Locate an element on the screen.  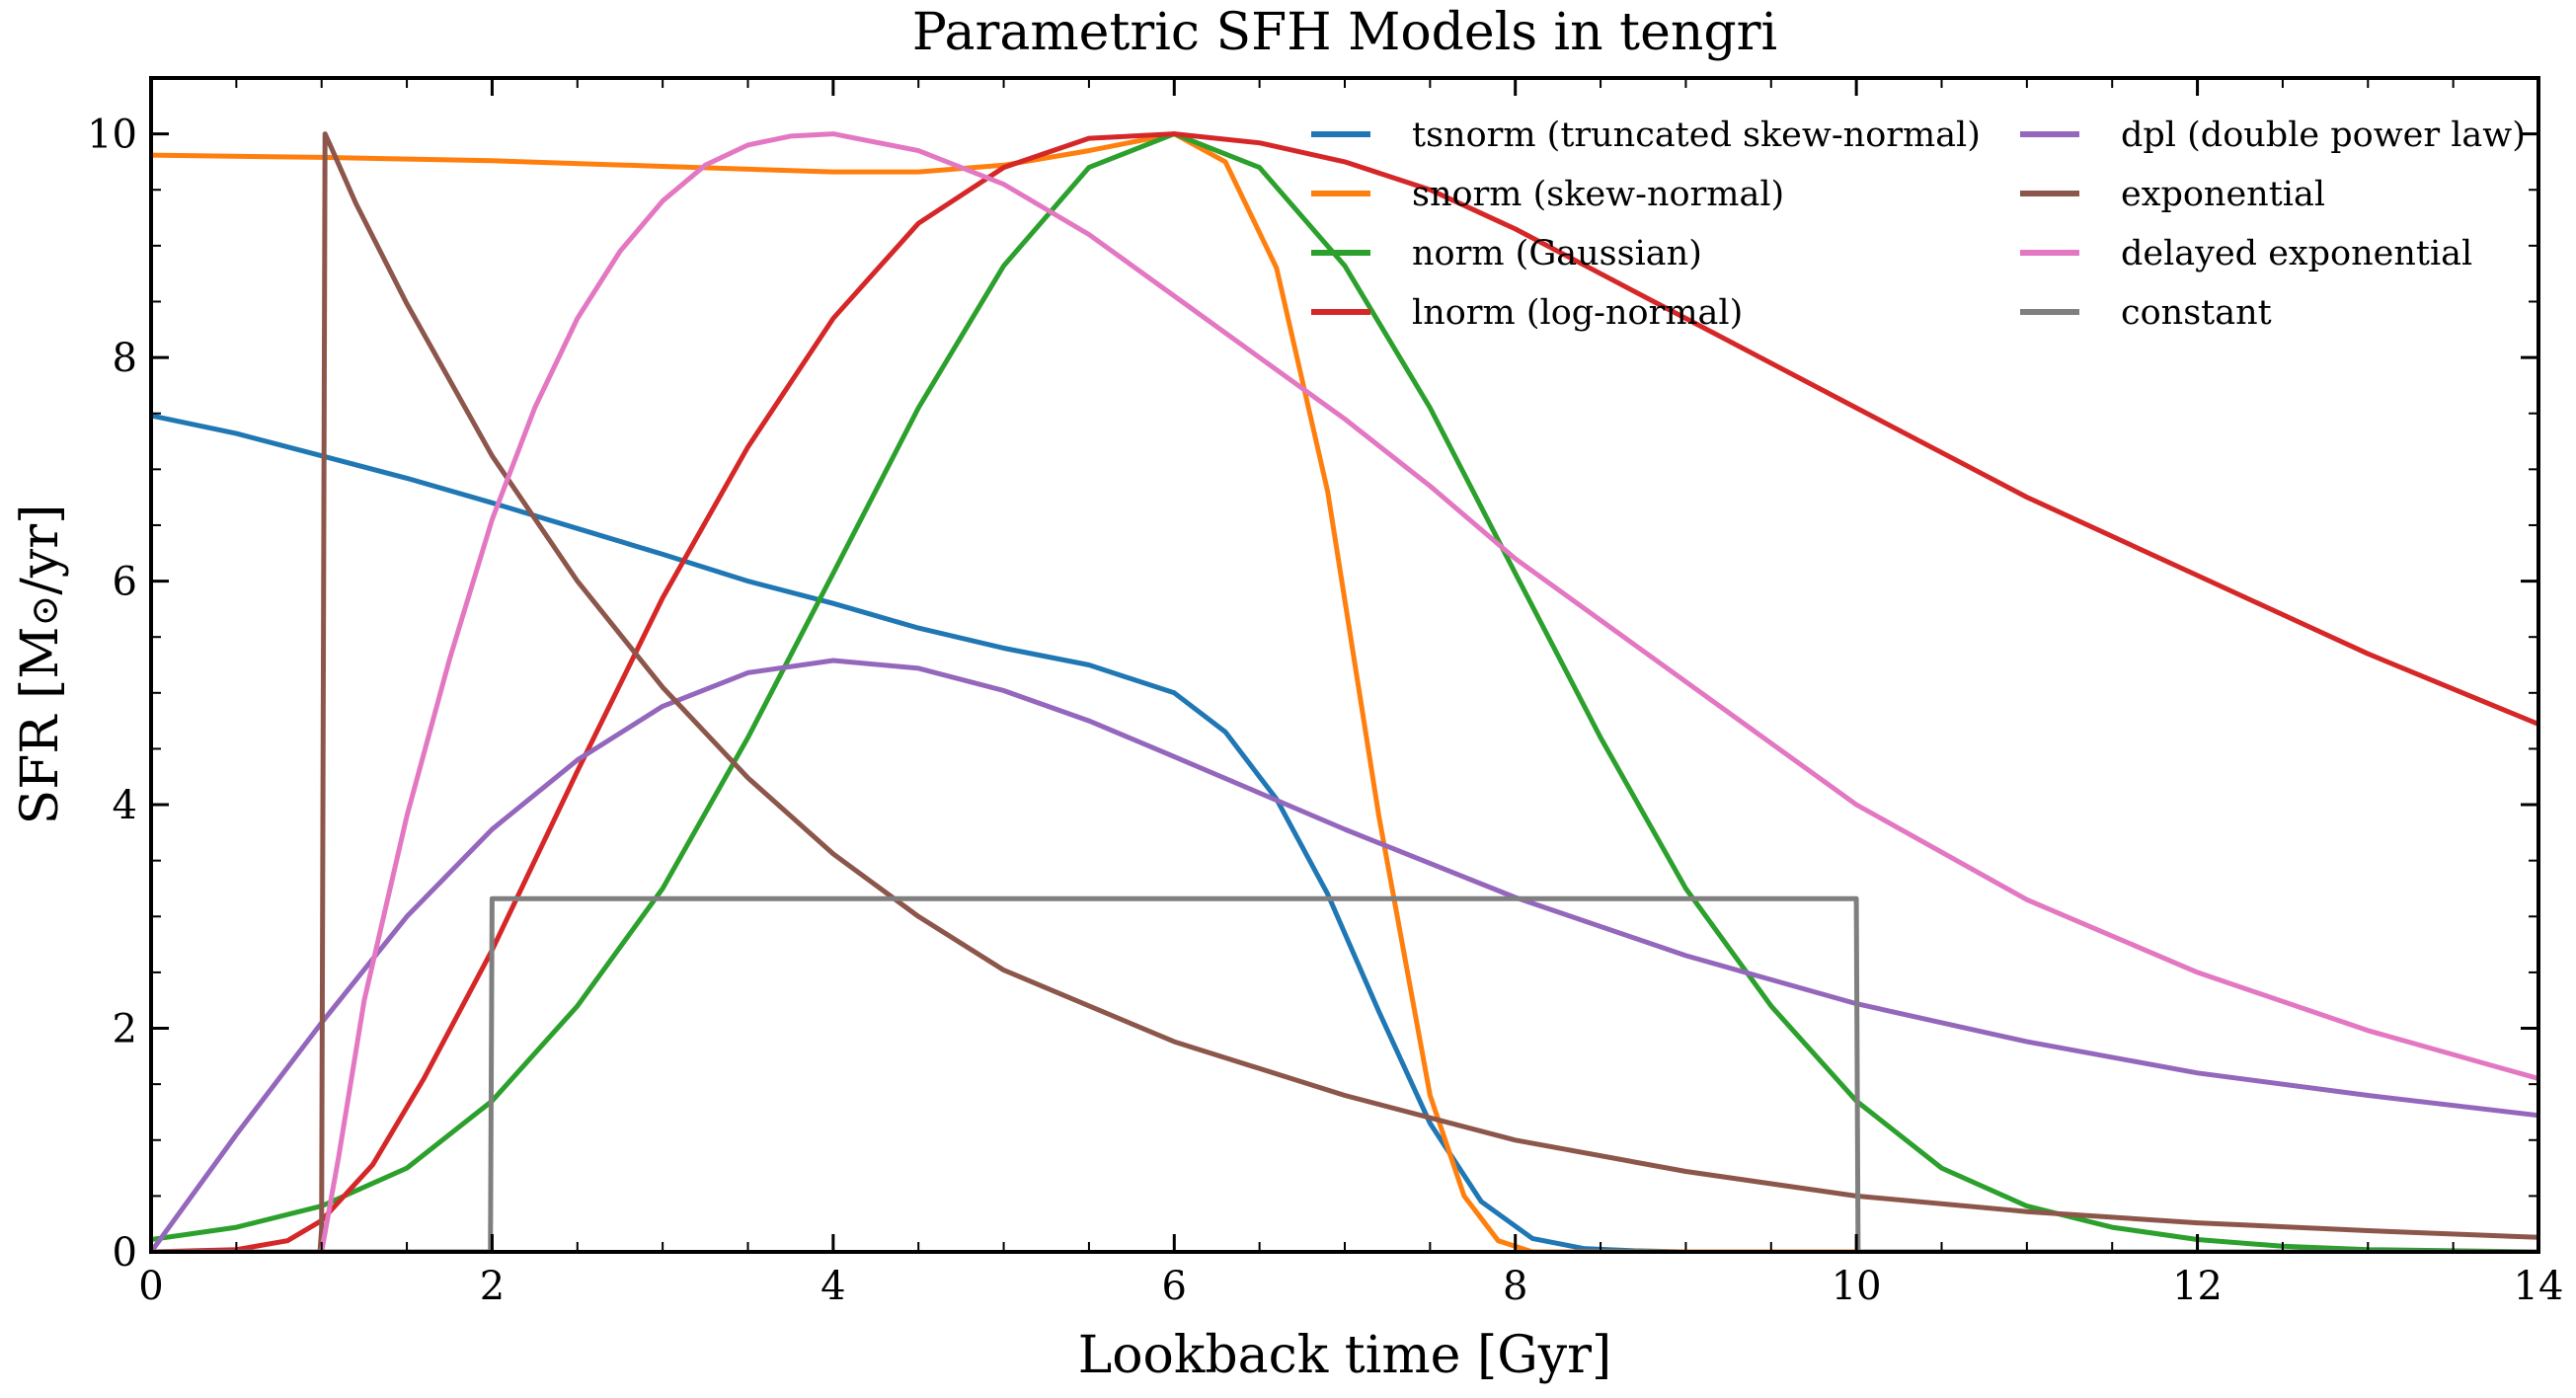
y-tick-label: 8 is located at coordinates (125, 358).